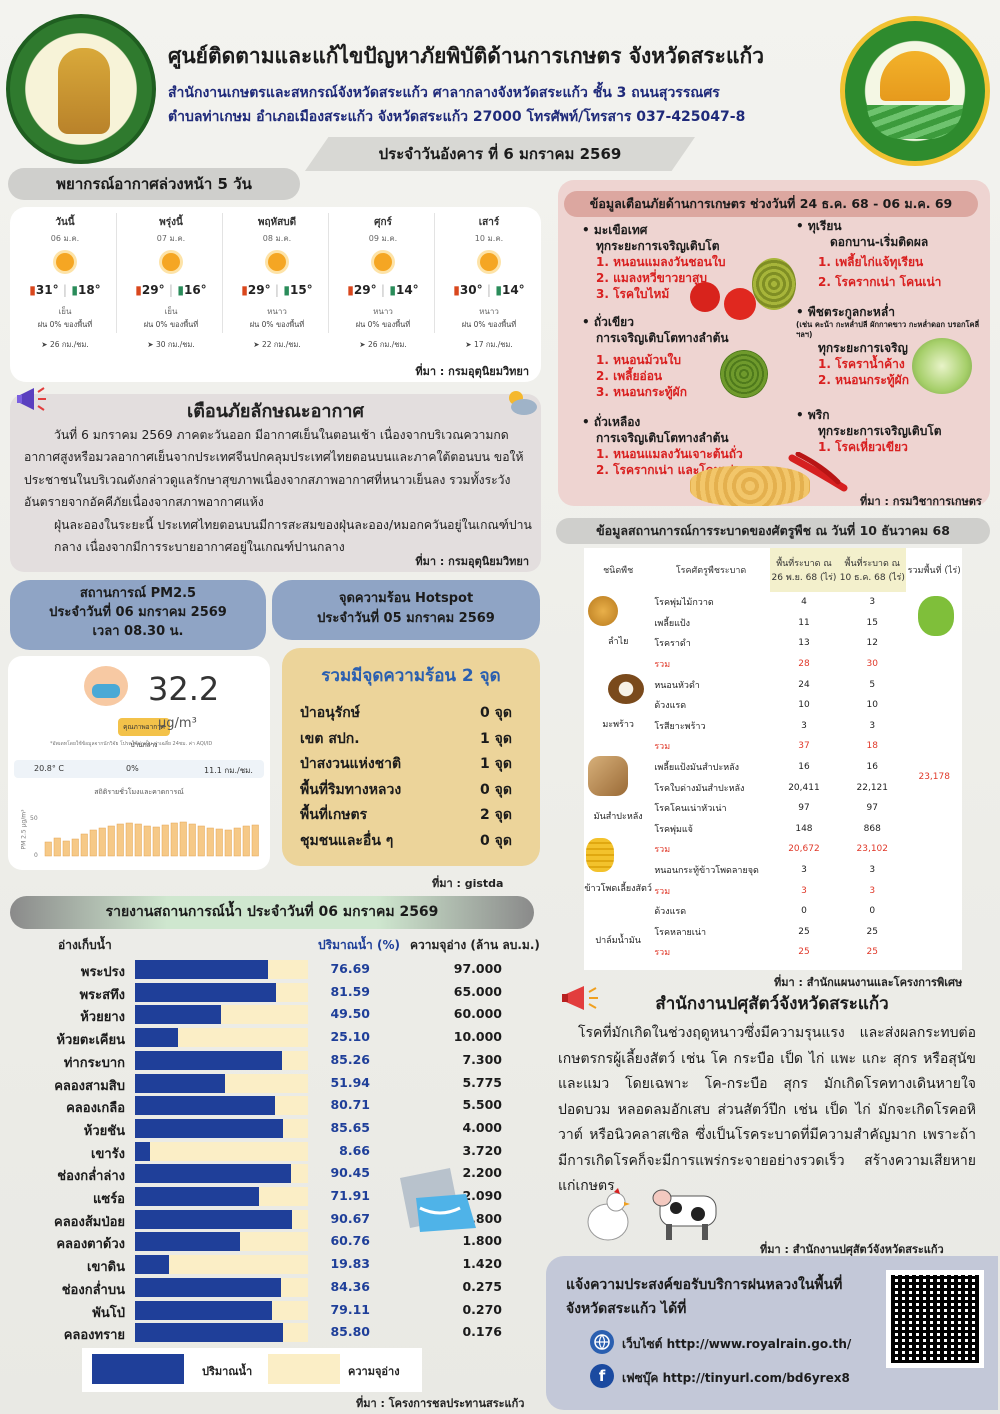 The height and width of the screenshot is (1414, 1000). I want to click on pest-row: โรคหลายเน่า 25 25, so click(773, 932).